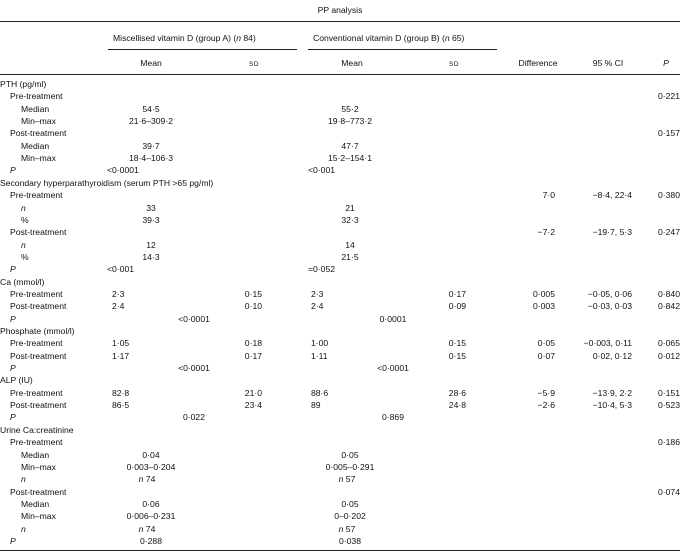 The height and width of the screenshot is (554, 680). Describe the element at coordinates (150, 528) in the screenshot. I see `cell-value: 74` at that location.